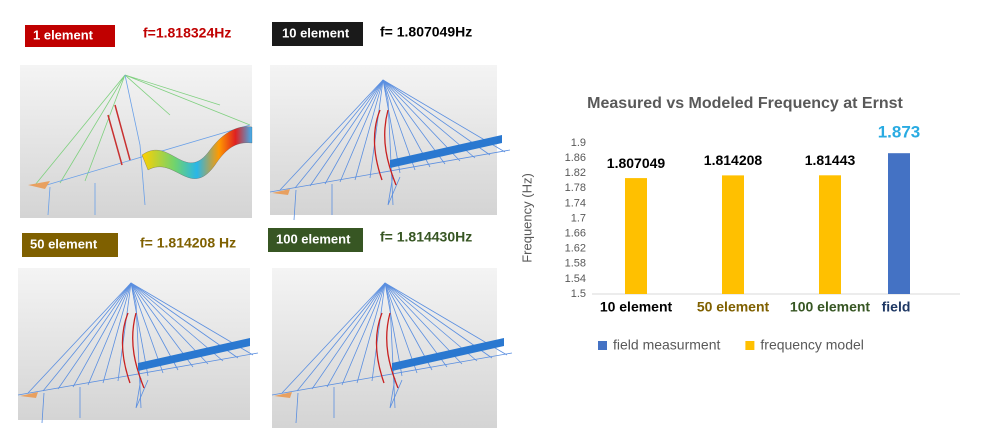 The image size is (983, 442). What do you see at coordinates (830, 160) in the screenshot?
I see `data-label: 1.81443` at bounding box center [830, 160].